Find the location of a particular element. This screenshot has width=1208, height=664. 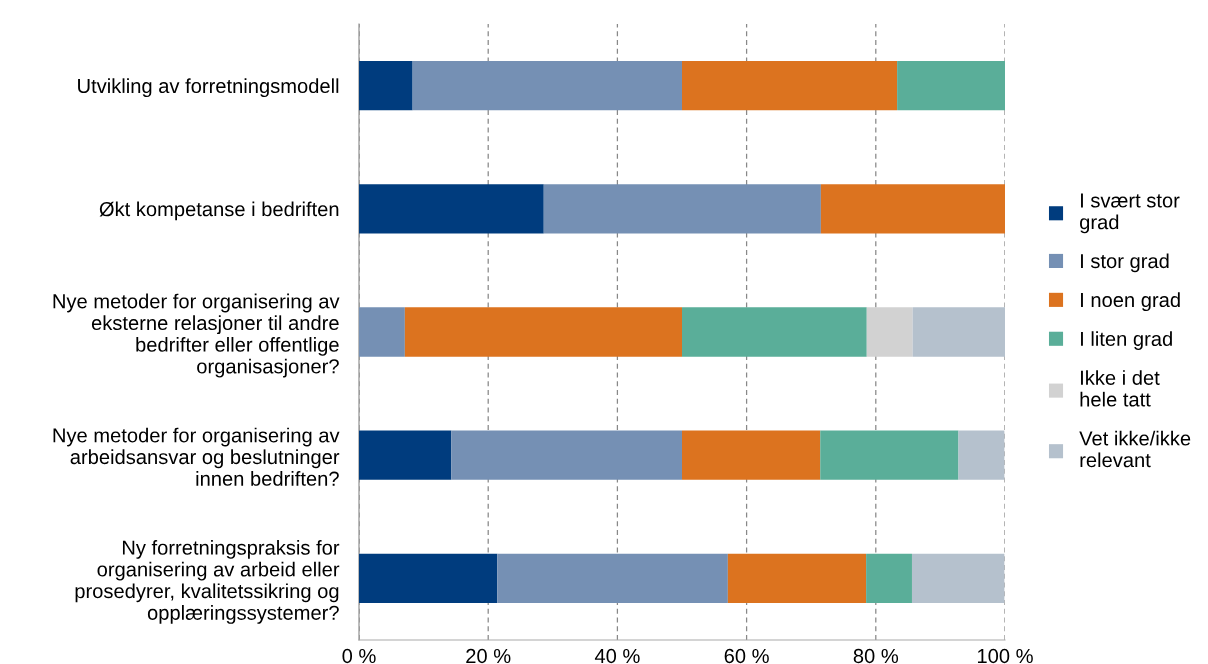

legend-label: I liten grad is located at coordinates (1126, 340).